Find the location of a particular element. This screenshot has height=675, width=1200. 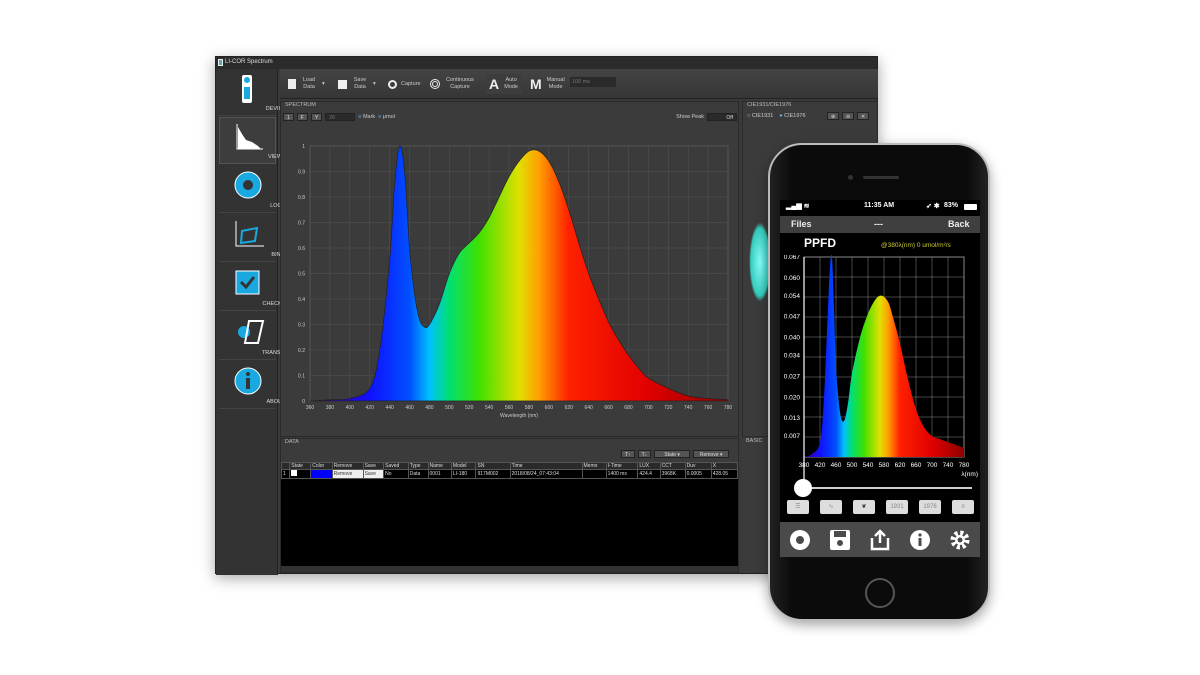

y-tick-label: 0.1 is located at coordinates (301, 377).